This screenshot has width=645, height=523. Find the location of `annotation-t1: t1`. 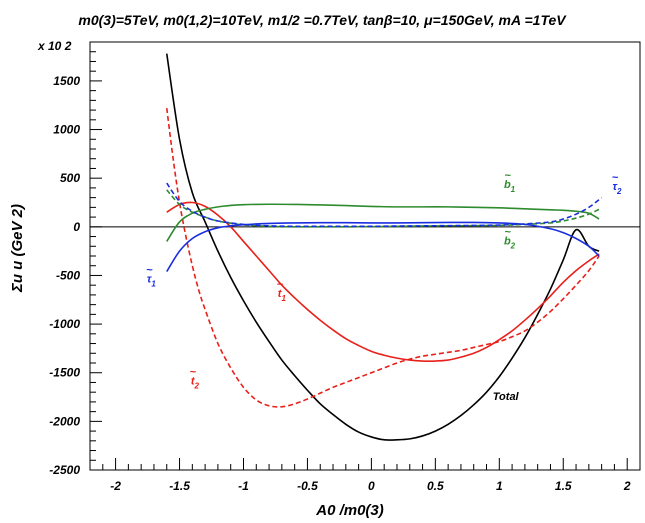

annotation-t1: t1 is located at coordinates (282, 295).